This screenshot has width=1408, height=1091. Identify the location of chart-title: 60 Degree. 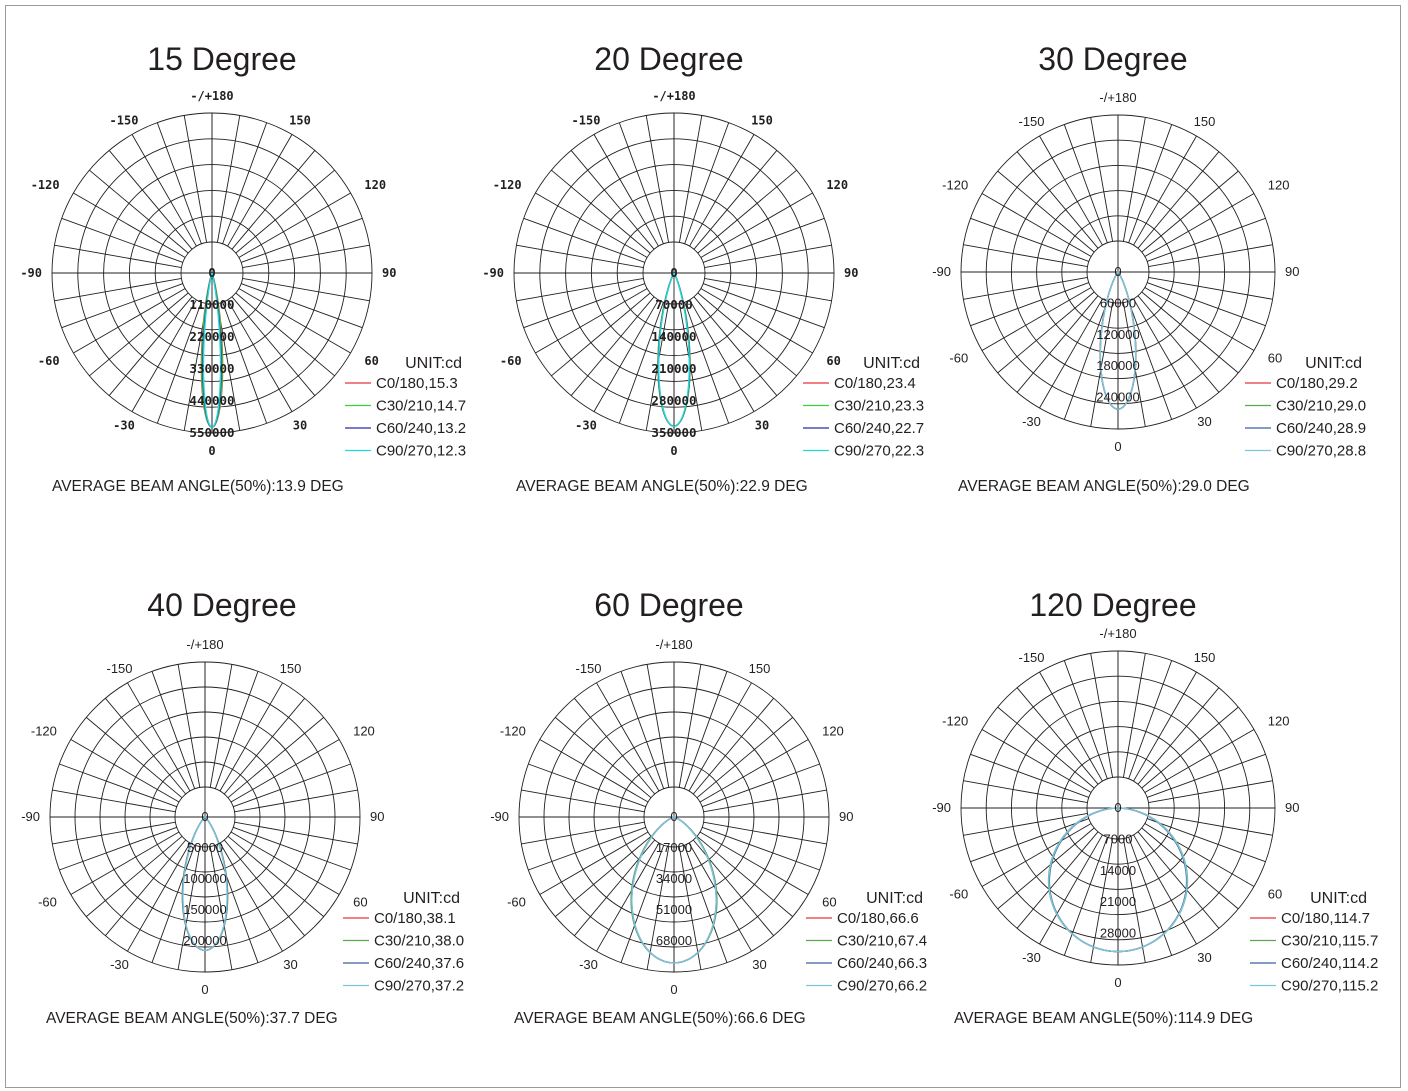
(668, 605).